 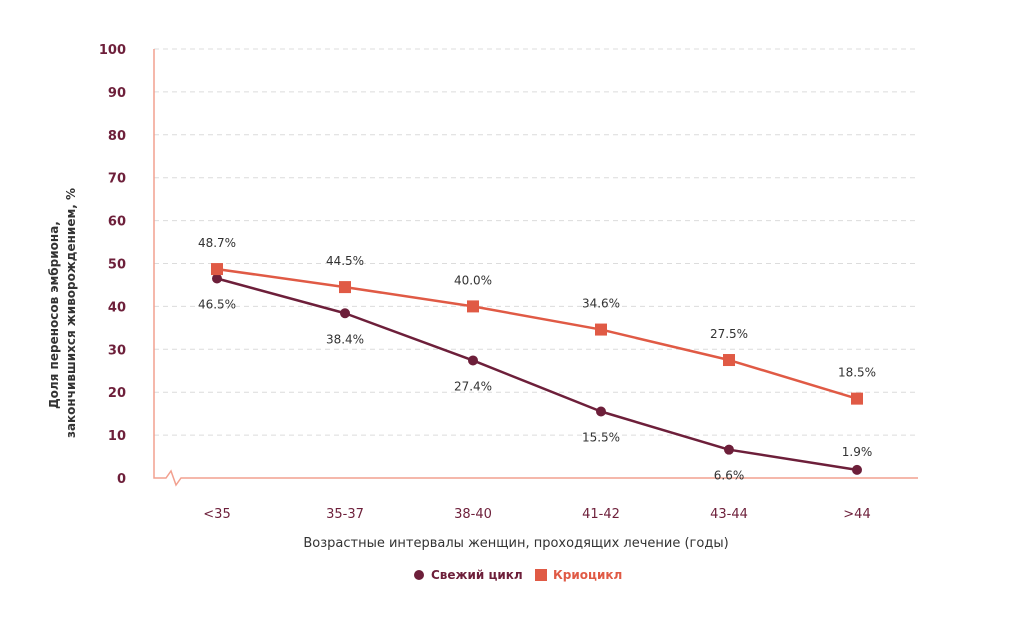 What do you see at coordinates (473, 386) in the screenshot?
I see `data-label: 27.4%` at bounding box center [473, 386].